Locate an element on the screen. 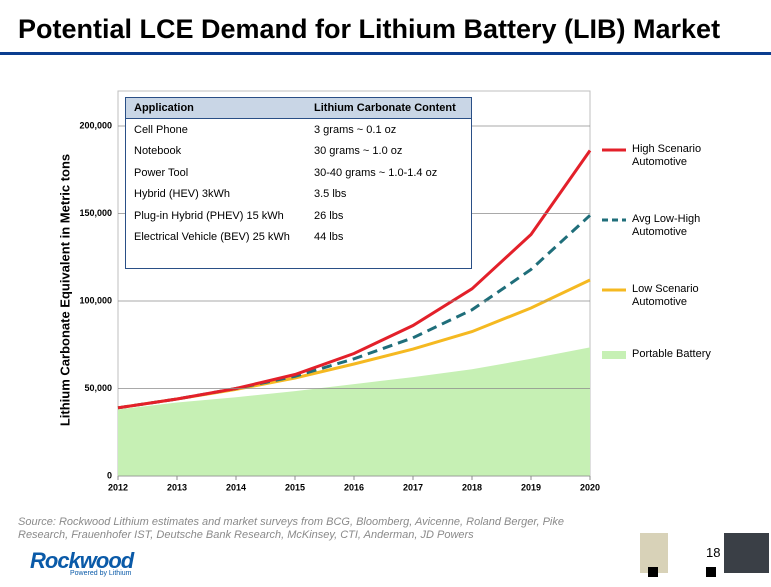  logo-name: Rockwood is located at coordinates (82, 560).